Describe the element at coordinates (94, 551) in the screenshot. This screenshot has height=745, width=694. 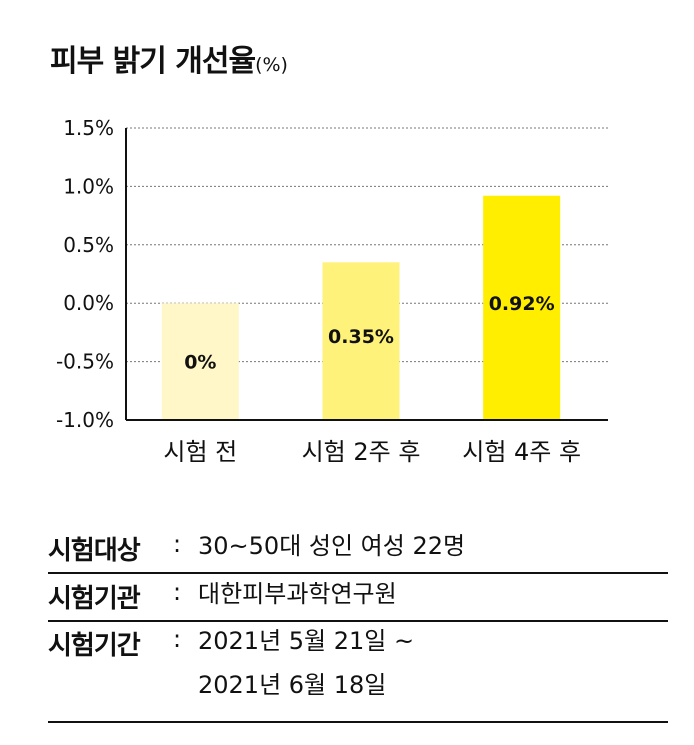
I see `info-key-subject: 시험대상` at that location.